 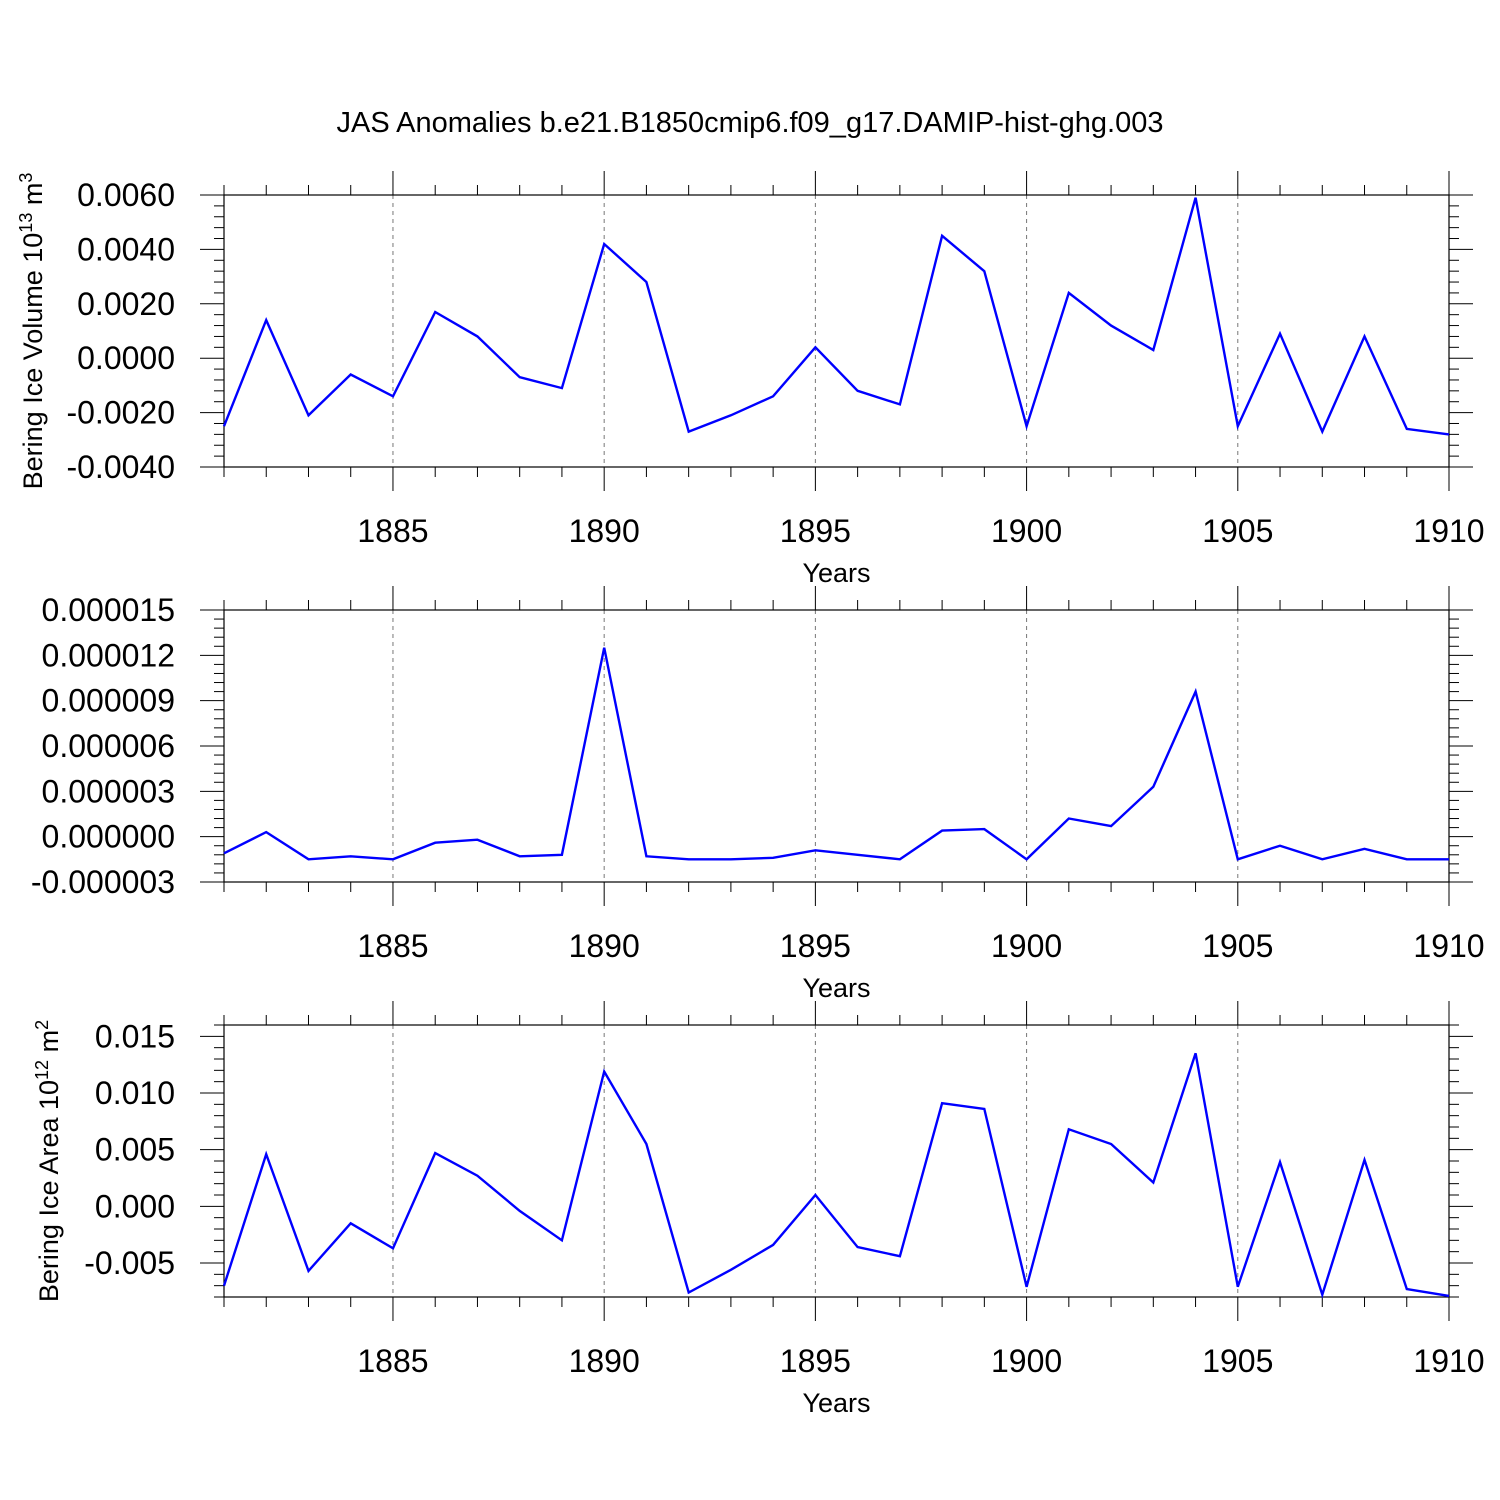 What do you see at coordinates (48, 1161) in the screenshot?
I see `y-axis-label: Bering Ice Area 1012 m2` at bounding box center [48, 1161].